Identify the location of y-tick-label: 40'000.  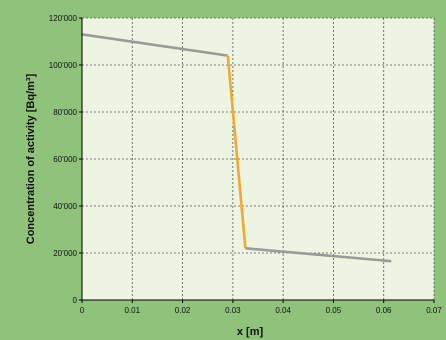
(65, 206).